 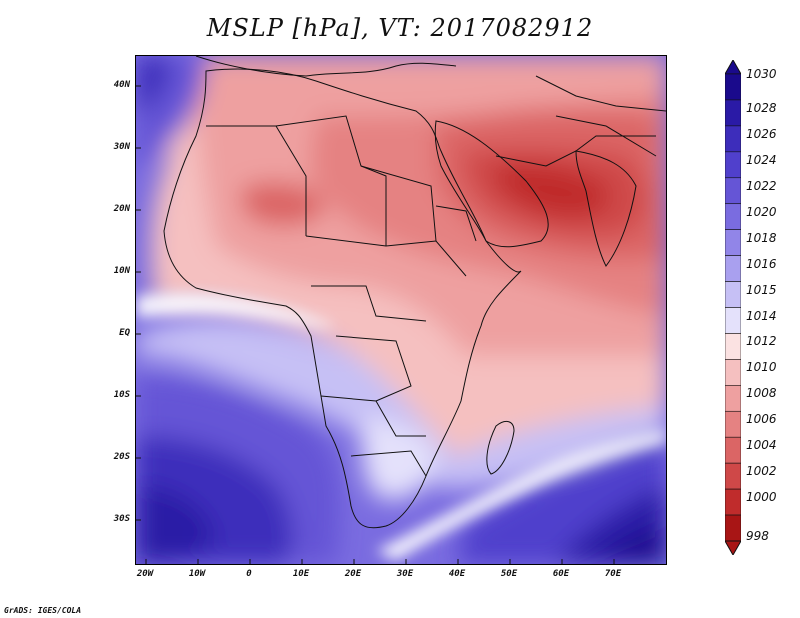 I want to click on colorbar-max-arrow, so click(x=733, y=67).